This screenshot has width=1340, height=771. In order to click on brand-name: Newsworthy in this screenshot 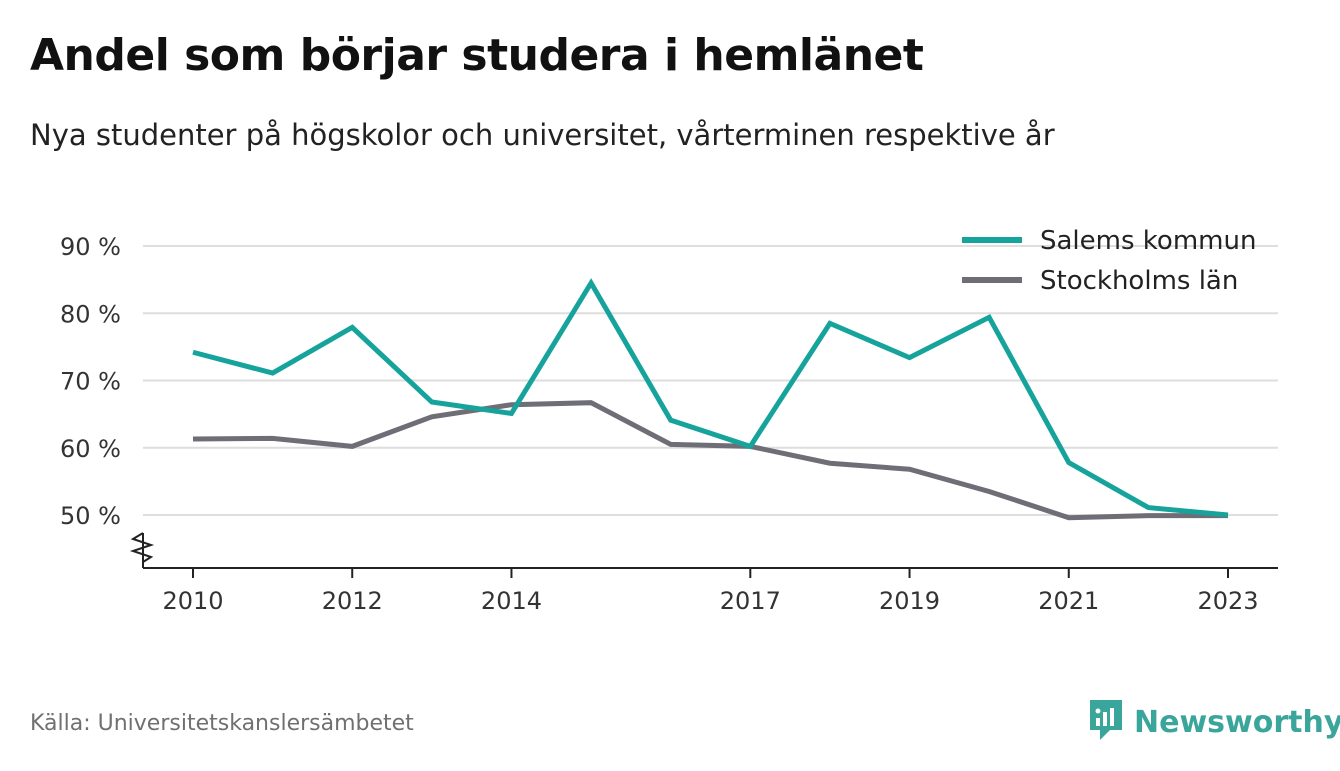, I will do `click(1237, 722)`.